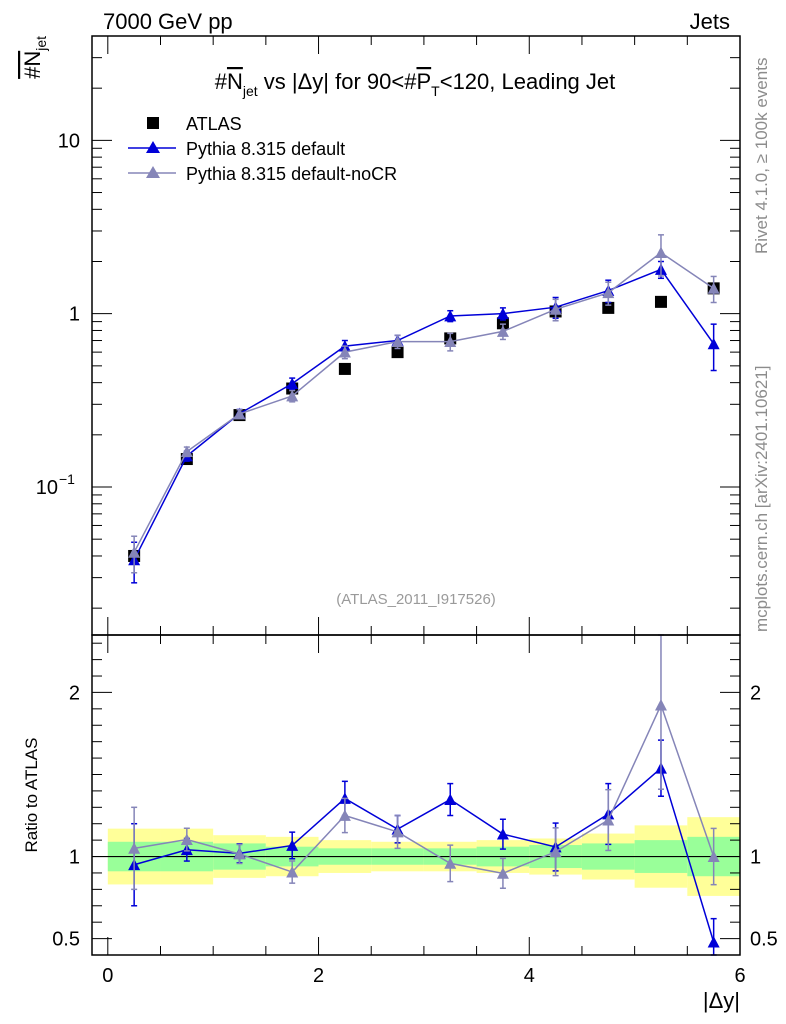 The width and height of the screenshot is (786, 1024). What do you see at coordinates (74, 315) in the screenshot?
I see `y-tick-label-1: 1` at bounding box center [74, 315].